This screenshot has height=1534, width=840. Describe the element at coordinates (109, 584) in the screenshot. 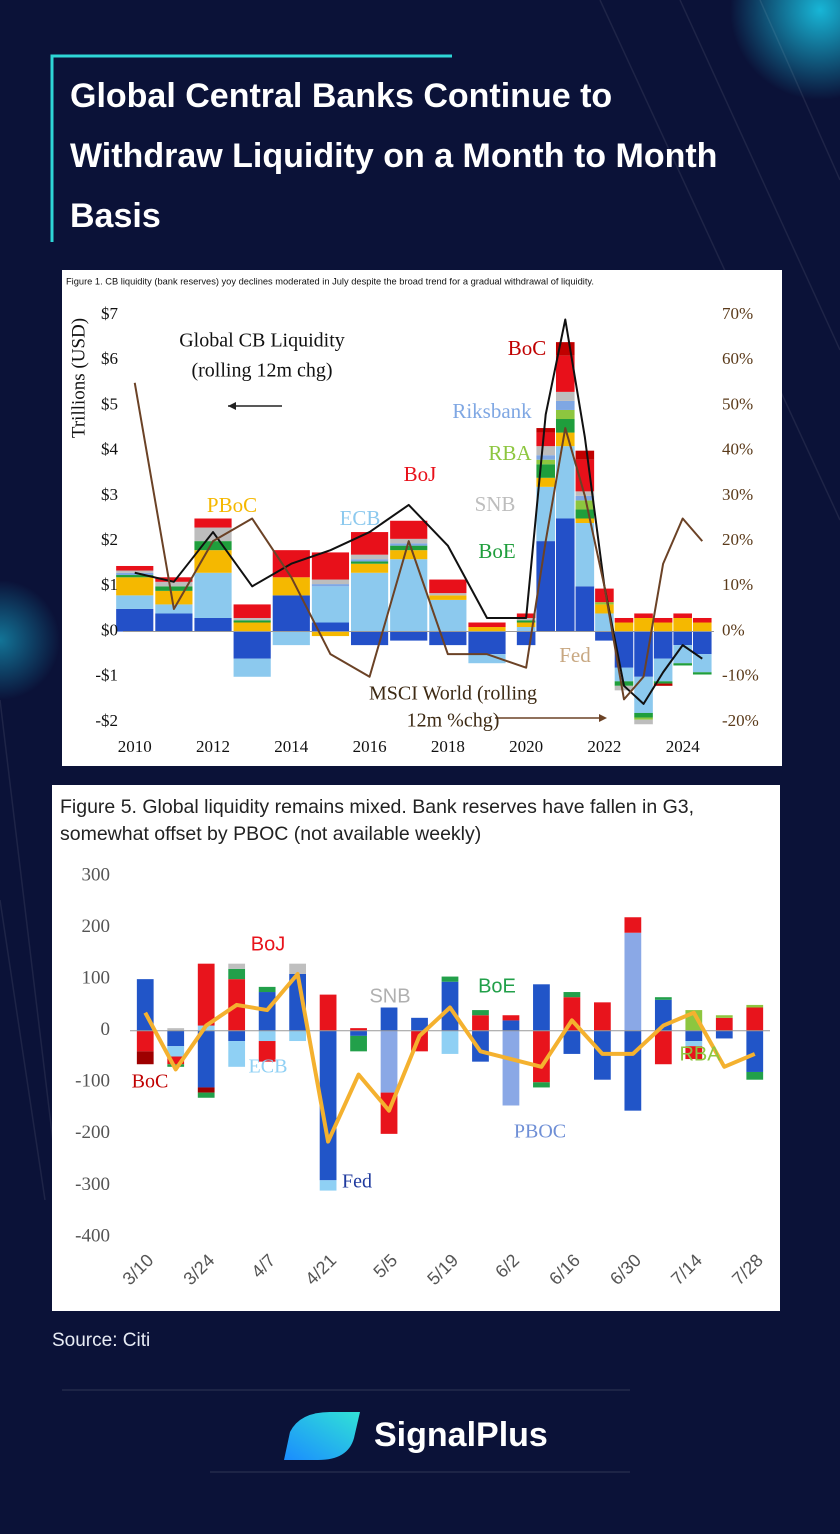

I see `y-tick-label: $1` at that location.